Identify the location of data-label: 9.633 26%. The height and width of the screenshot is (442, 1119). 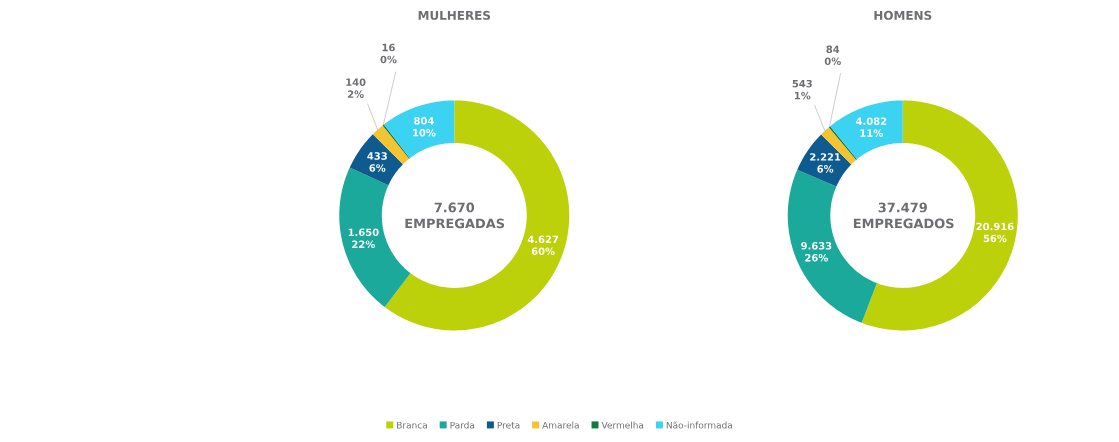
(816, 252).